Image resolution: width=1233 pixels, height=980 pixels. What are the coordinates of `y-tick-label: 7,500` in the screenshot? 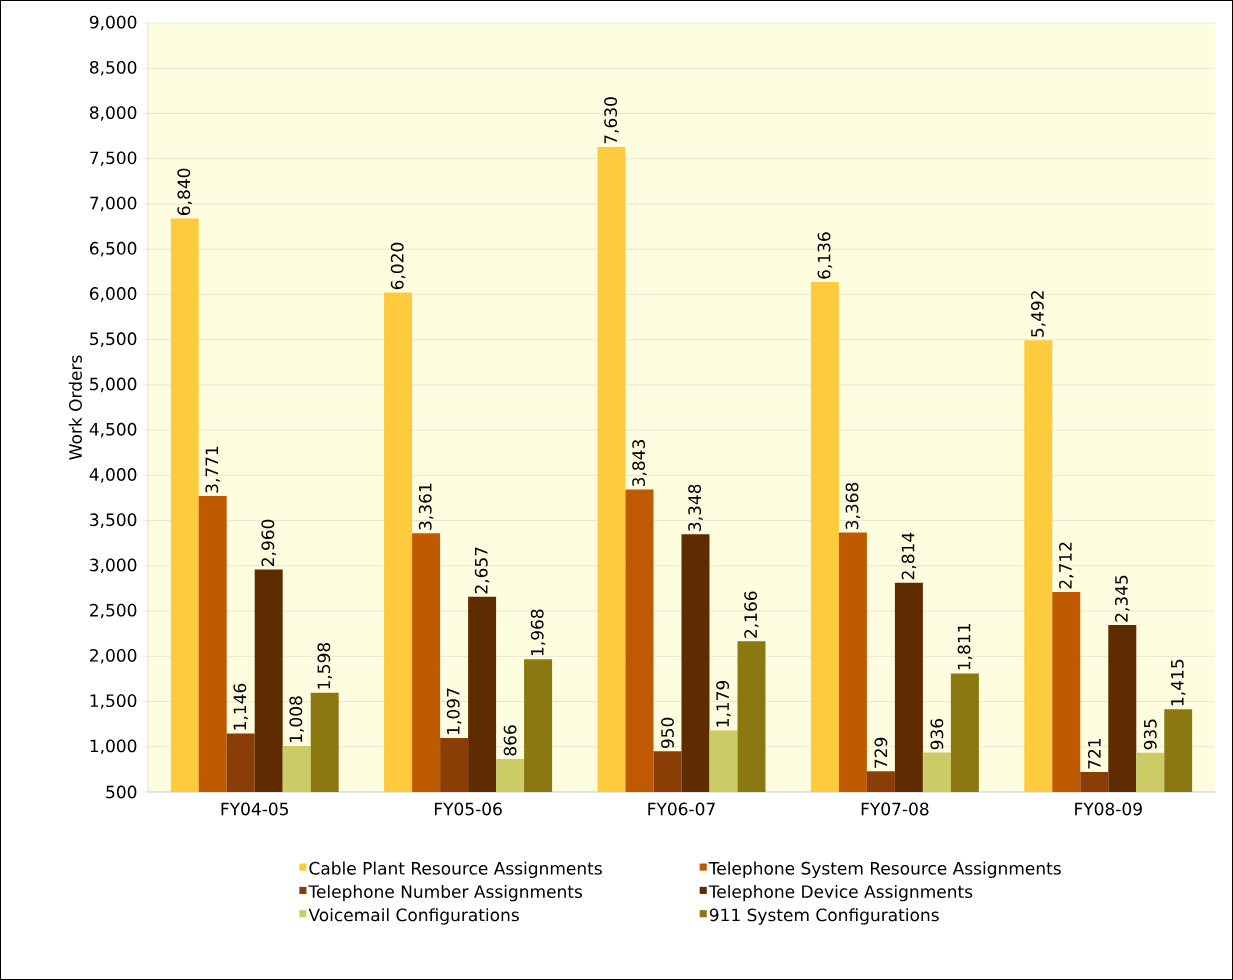 It's located at (113, 158).